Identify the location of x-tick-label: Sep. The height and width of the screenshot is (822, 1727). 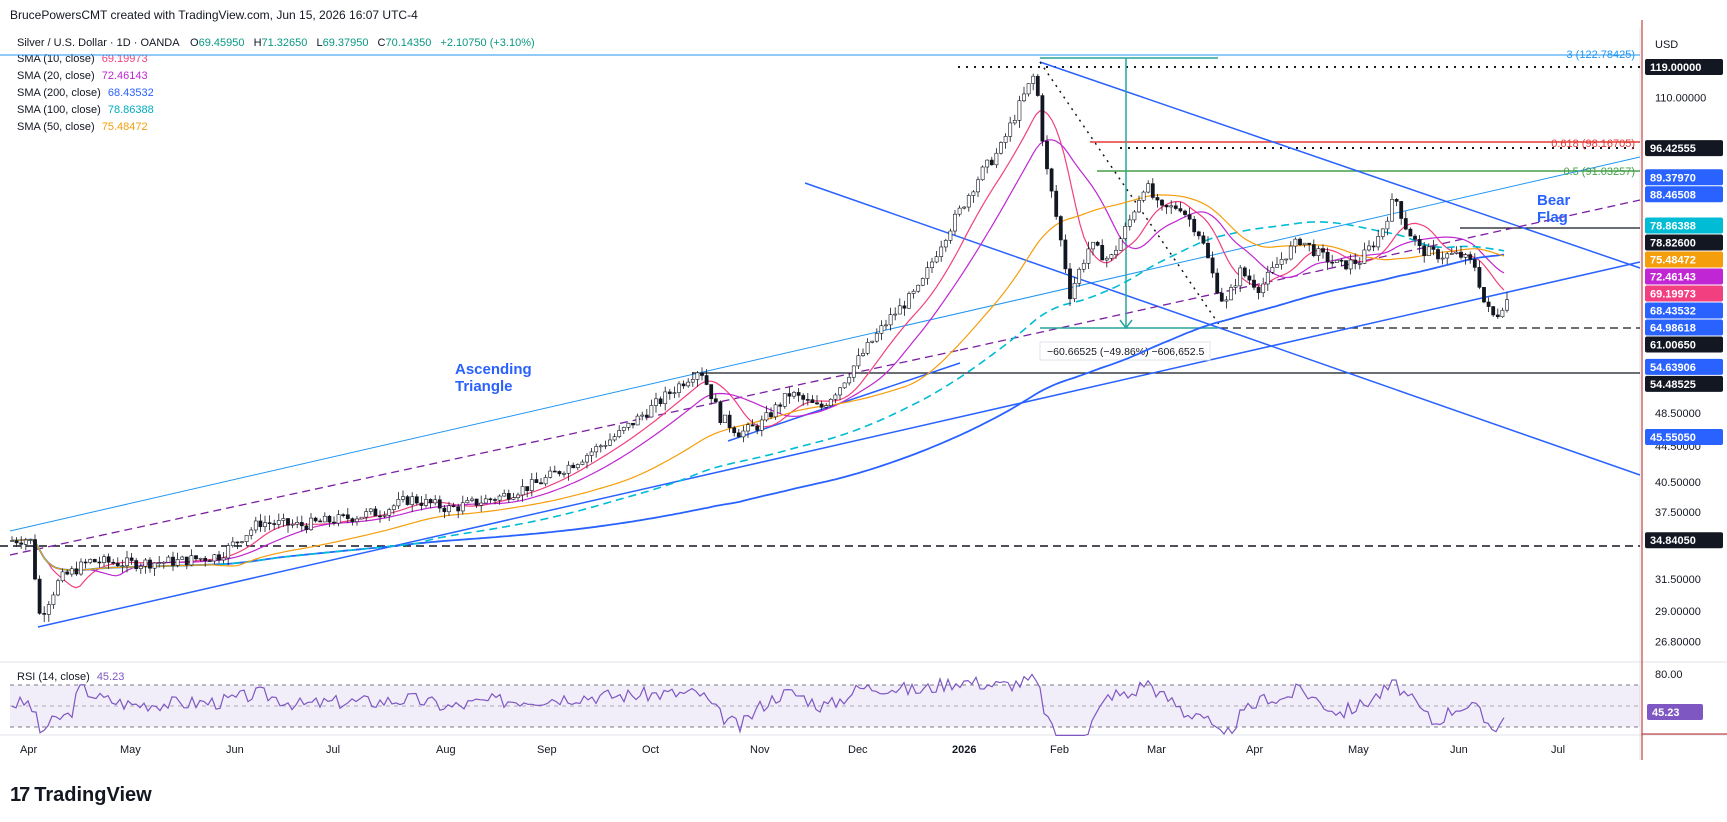
(547, 750).